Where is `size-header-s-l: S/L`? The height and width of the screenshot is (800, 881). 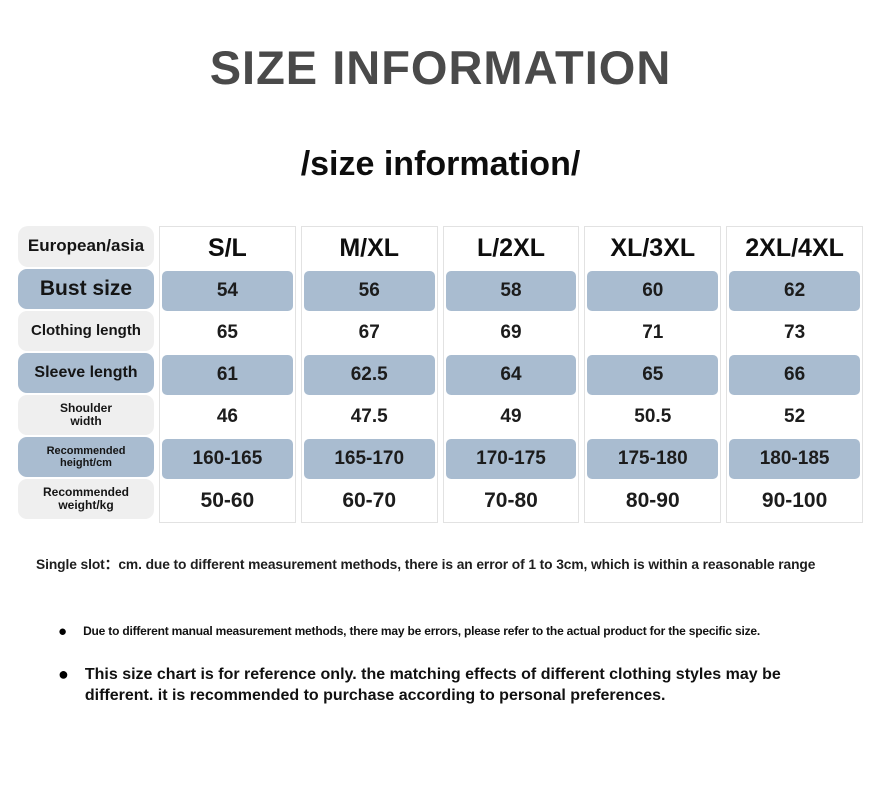 size-header-s-l: S/L is located at coordinates (227, 248).